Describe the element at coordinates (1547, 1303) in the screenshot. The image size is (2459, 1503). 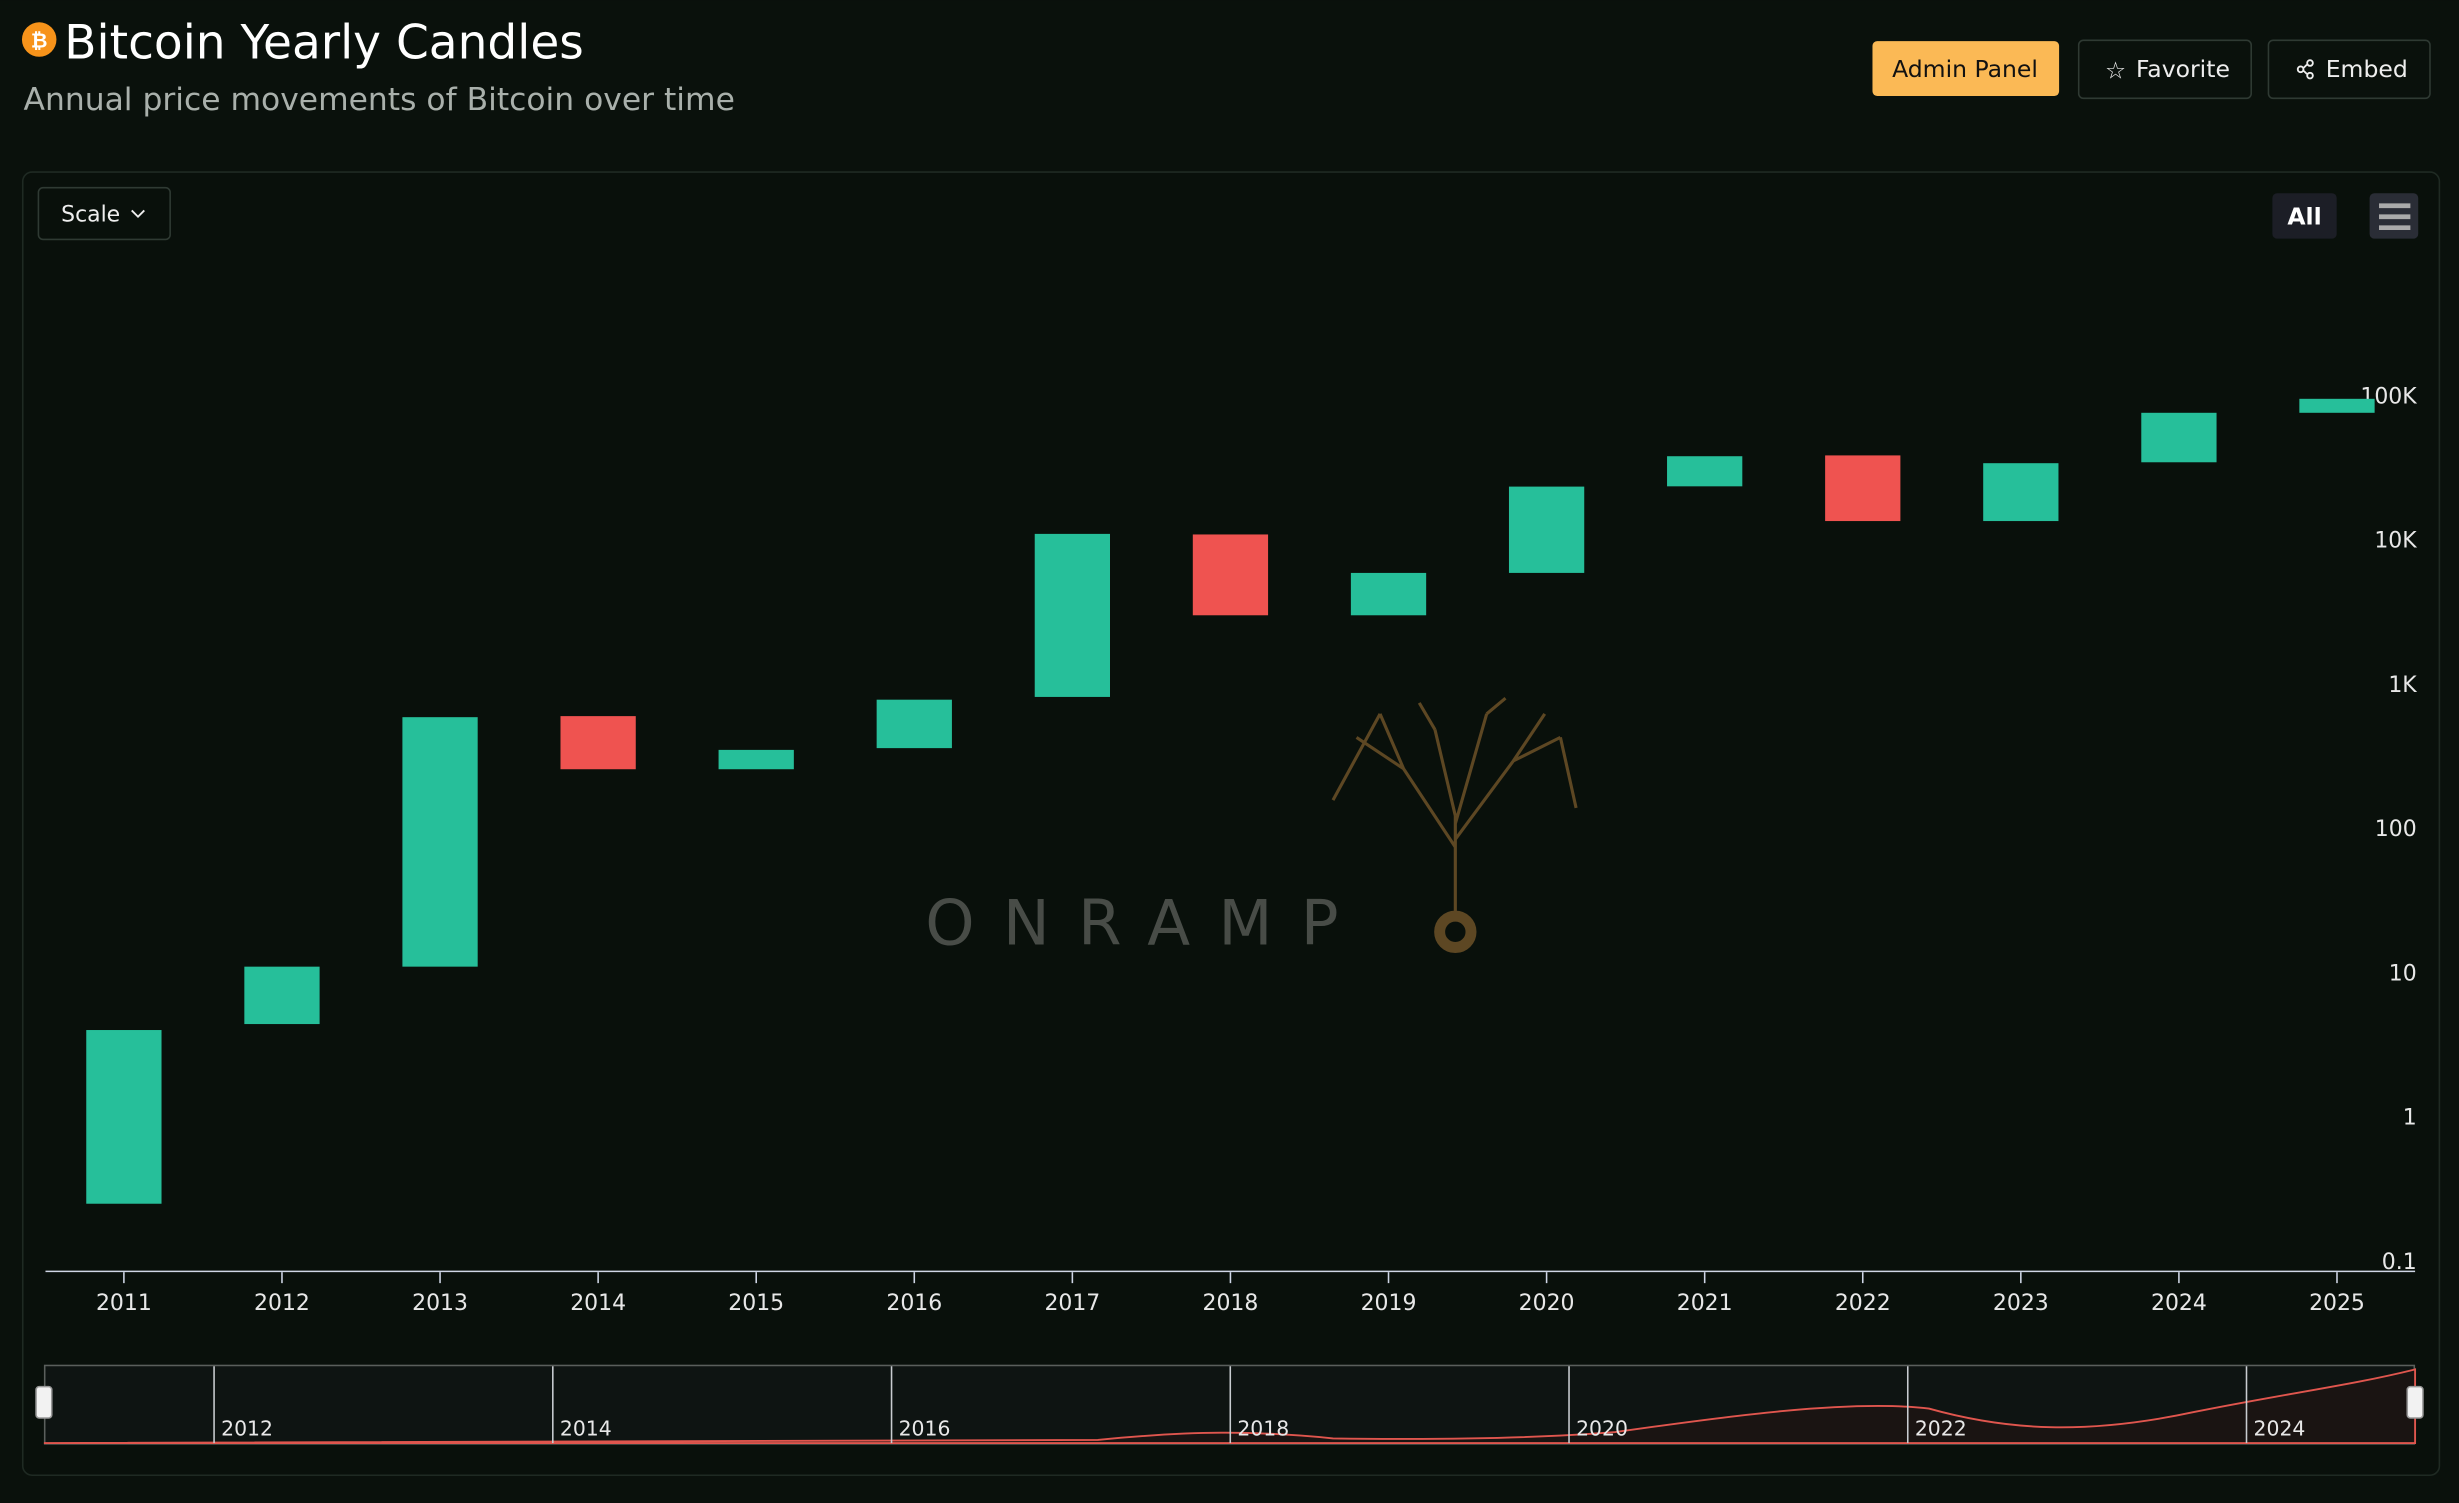
I see `x-tick-label: 2020` at that location.